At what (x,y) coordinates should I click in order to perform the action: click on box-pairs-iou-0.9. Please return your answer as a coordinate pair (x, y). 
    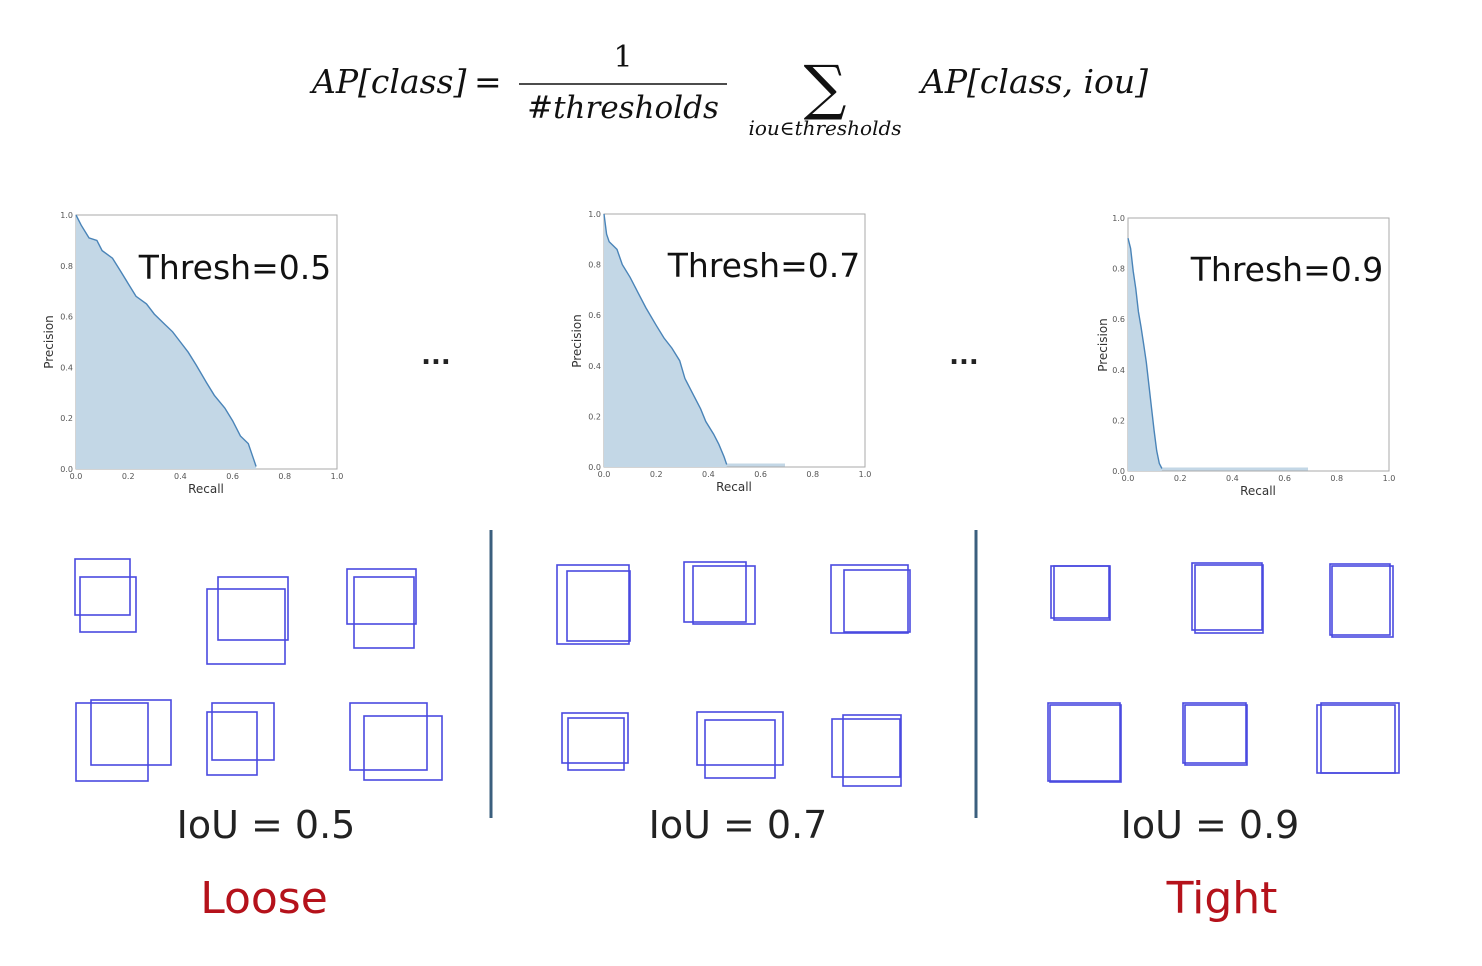
    Looking at the image, I should click on (1223, 672).